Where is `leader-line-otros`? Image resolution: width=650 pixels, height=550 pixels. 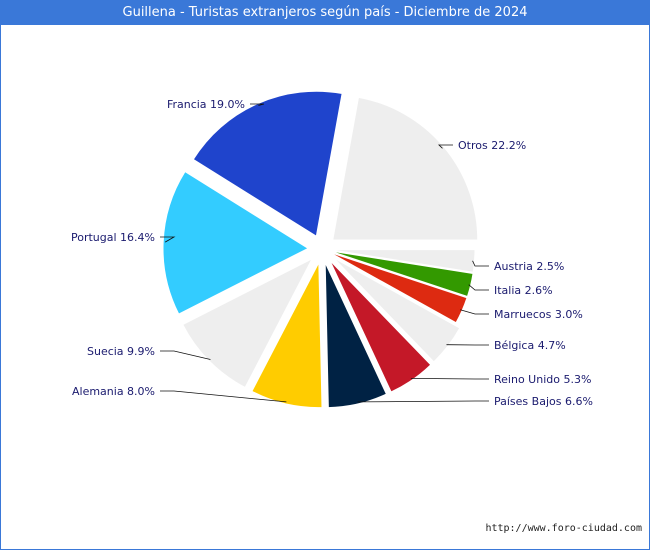
leader-line-otros is located at coordinates (445, 146).